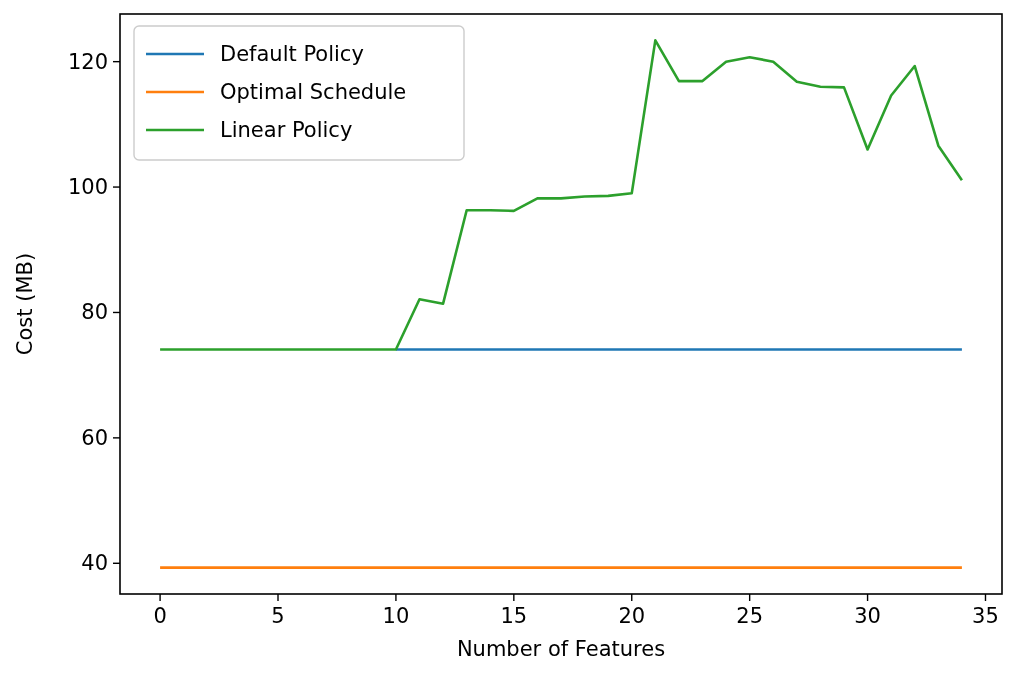  What do you see at coordinates (25, 304) in the screenshot?
I see `y-axis-title: Cost (MB)` at bounding box center [25, 304].